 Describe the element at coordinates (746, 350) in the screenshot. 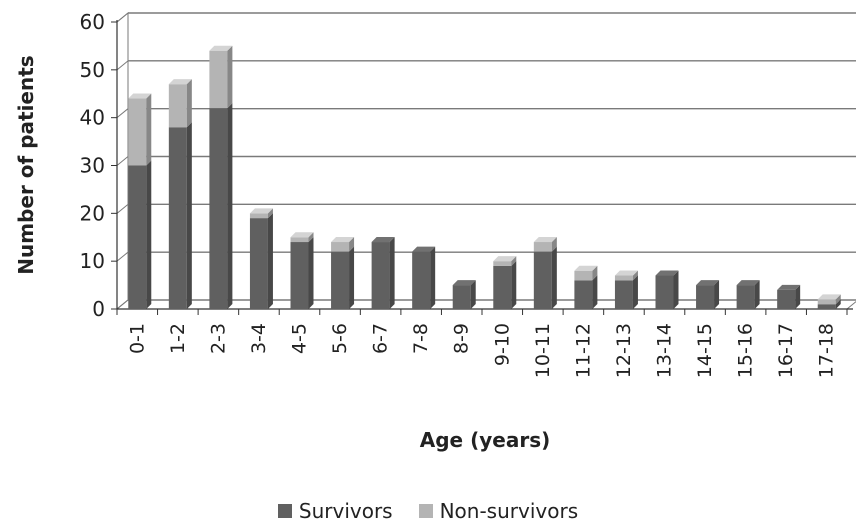

I see `x-tick-label: 15-16` at that location.